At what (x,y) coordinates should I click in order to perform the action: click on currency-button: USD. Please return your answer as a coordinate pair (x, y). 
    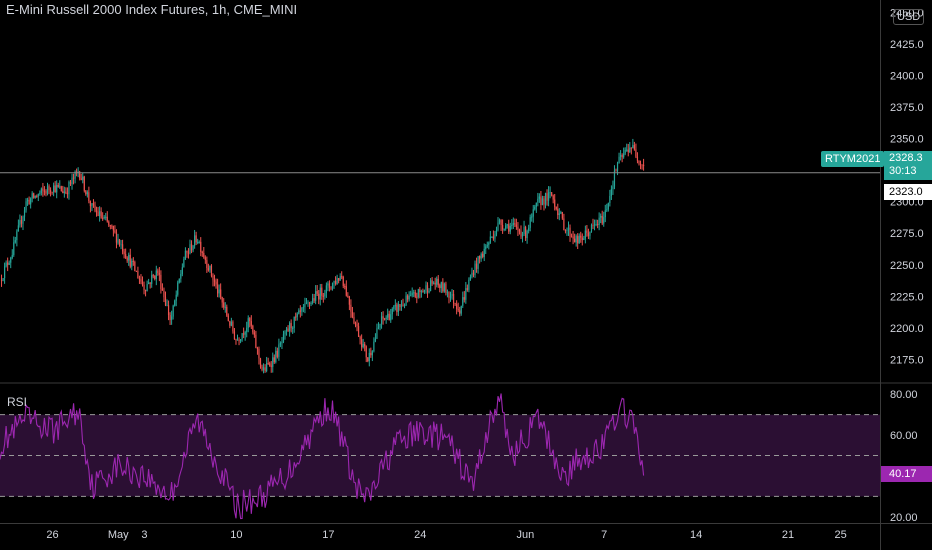
    Looking at the image, I should click on (909, 17).